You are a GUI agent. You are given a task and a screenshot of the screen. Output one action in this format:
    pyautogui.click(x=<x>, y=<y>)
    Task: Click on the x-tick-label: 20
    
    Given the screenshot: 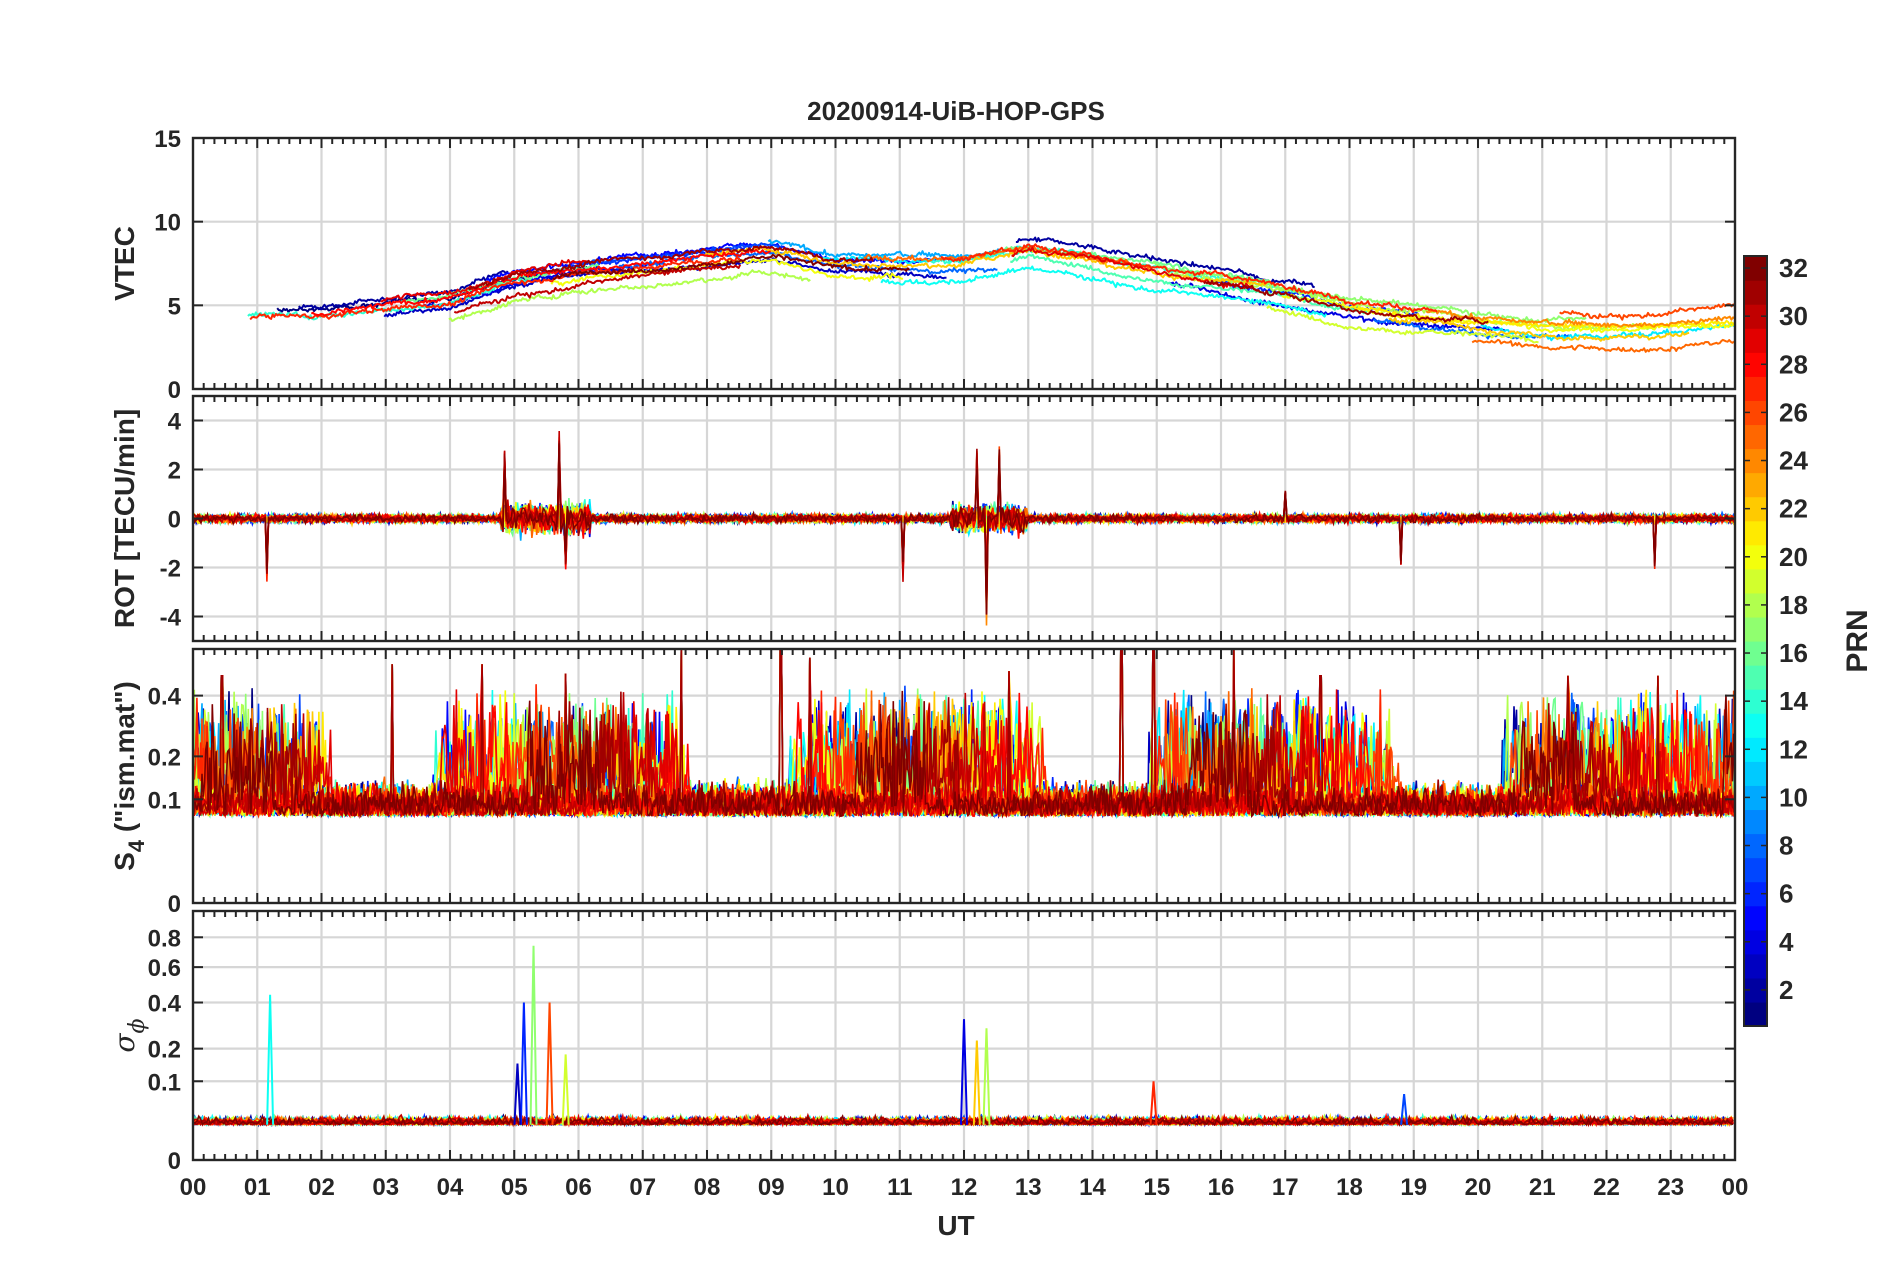 What is the action you would take?
    pyautogui.click(x=1478, y=1187)
    